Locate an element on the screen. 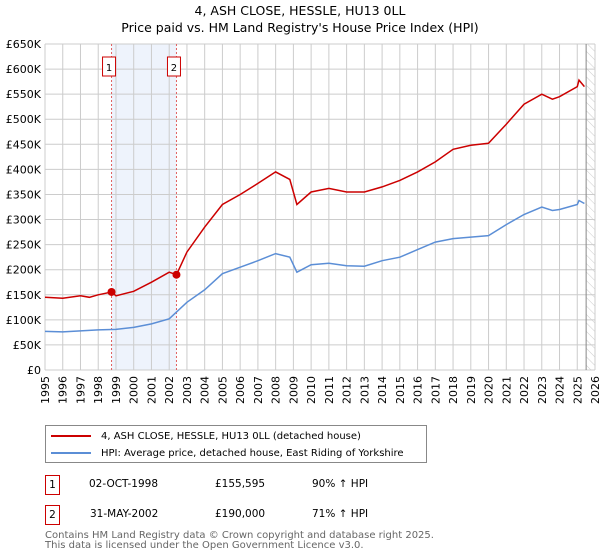 This screenshot has height=560, width=600. x-tick-label: 2008 is located at coordinates (276, 390).